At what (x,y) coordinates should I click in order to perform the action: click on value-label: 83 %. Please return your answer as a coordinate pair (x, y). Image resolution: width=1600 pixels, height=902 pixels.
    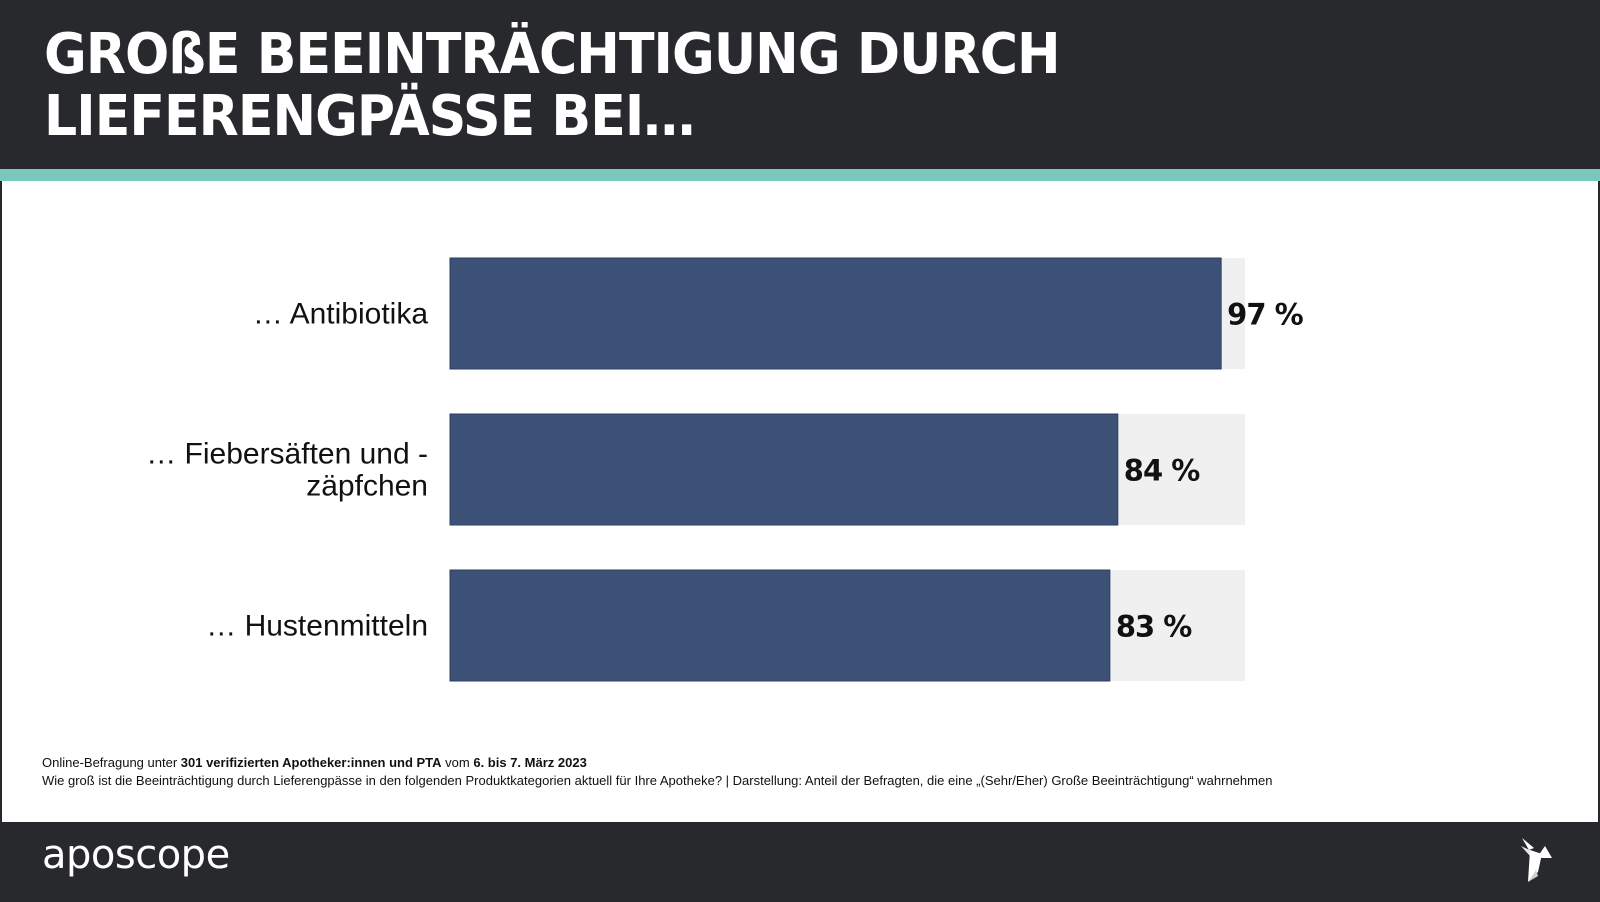
    Looking at the image, I should click on (1154, 627).